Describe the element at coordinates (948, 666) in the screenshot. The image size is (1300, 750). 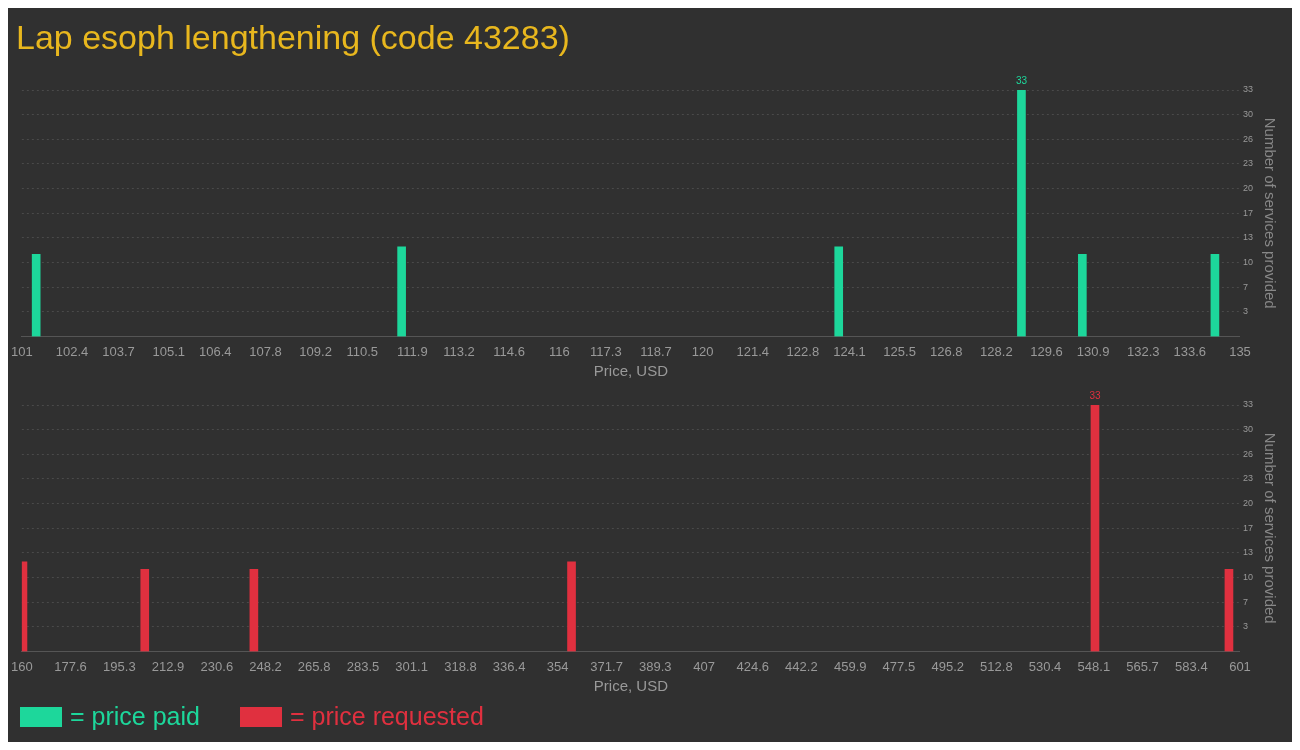
I see `x-tick-label: 495.2` at that location.